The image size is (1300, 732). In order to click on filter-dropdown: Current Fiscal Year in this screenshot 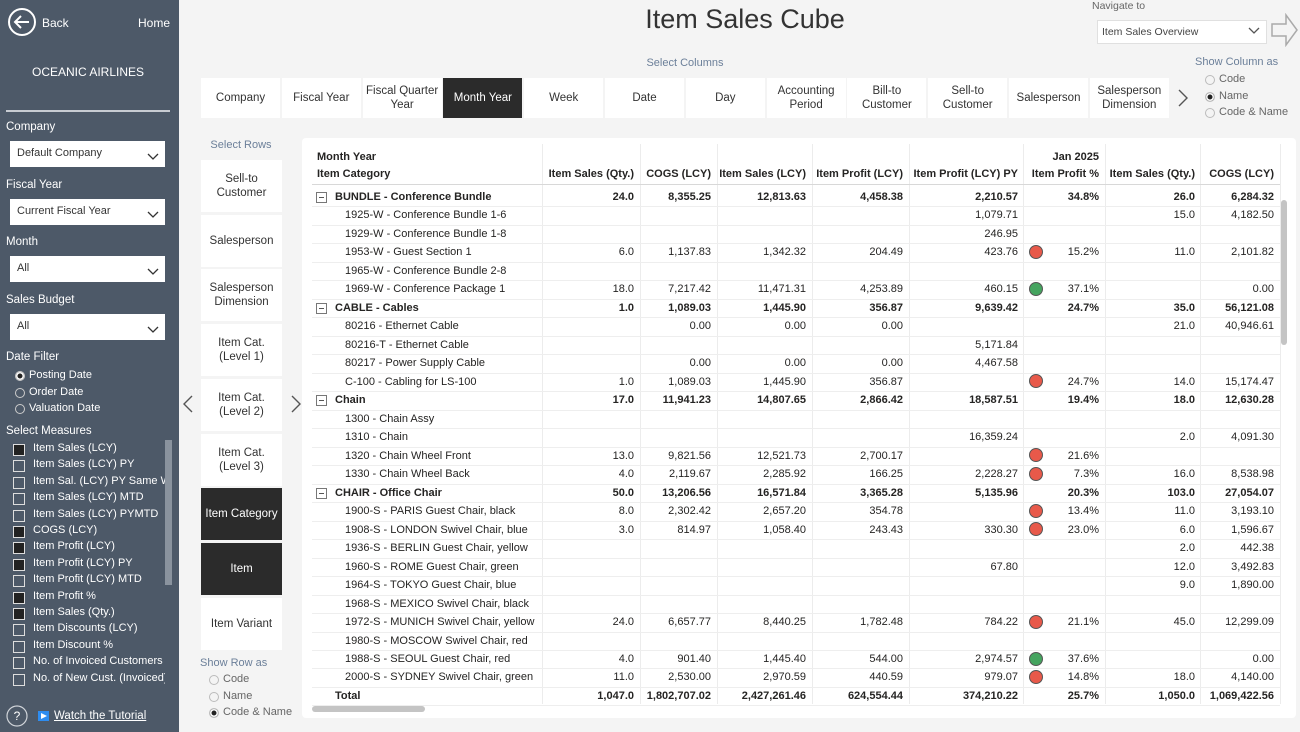, I will do `click(87, 212)`.